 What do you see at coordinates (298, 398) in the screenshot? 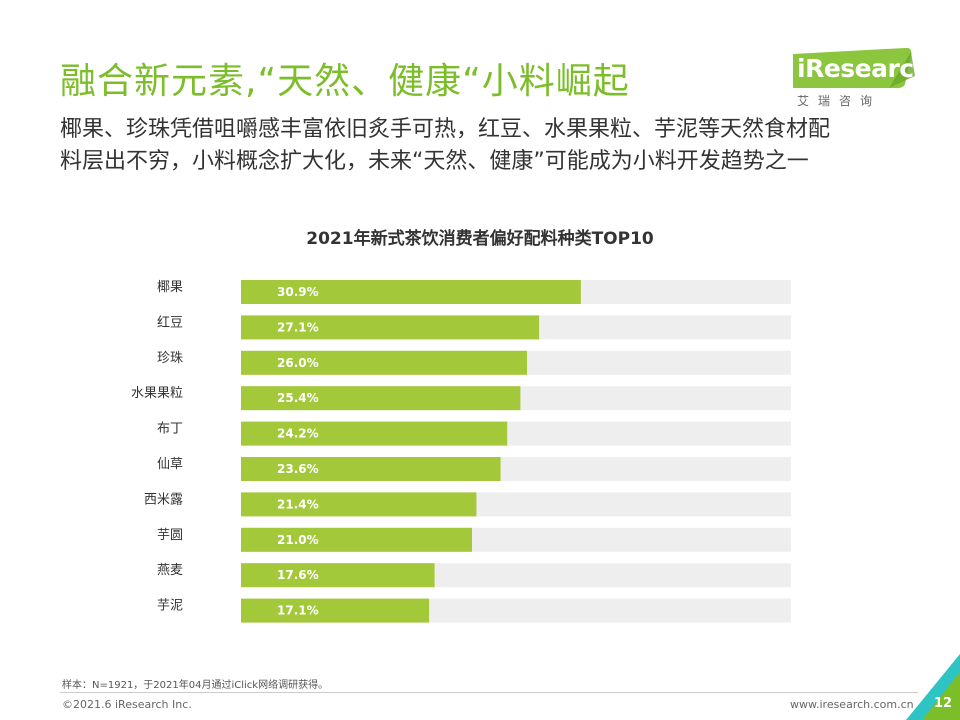
I see `bar-value-label: 25.4%` at bounding box center [298, 398].